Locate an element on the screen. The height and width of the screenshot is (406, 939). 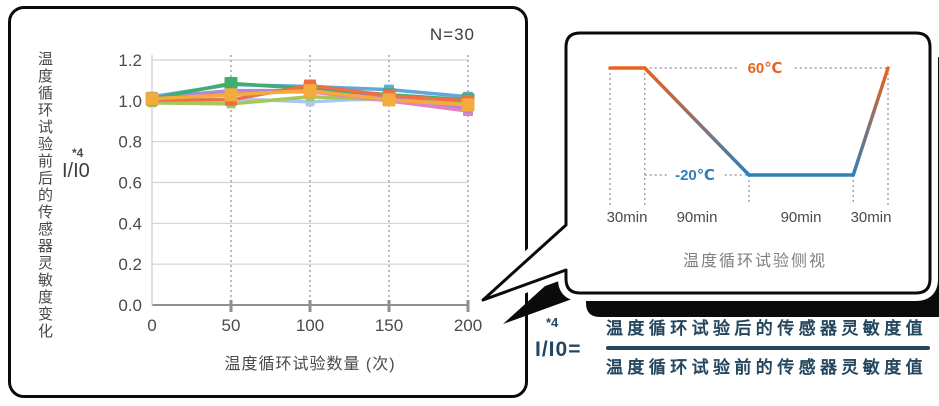
y-tick-label: 1.2 is located at coordinates (130, 60).